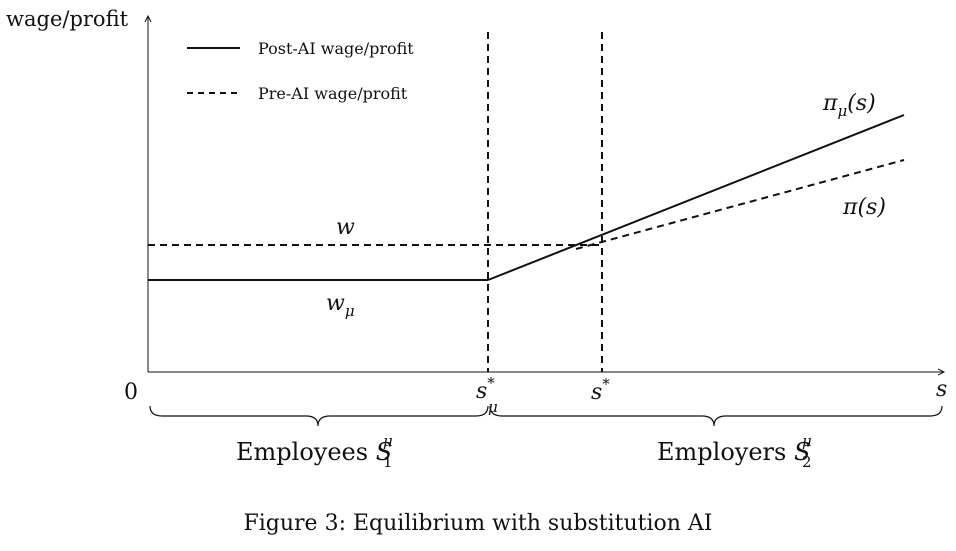 This screenshot has width=956, height=551. Describe the element at coordinates (849, 105) in the screenshot. I see `pi-mu-label: πμ(s)` at that location.